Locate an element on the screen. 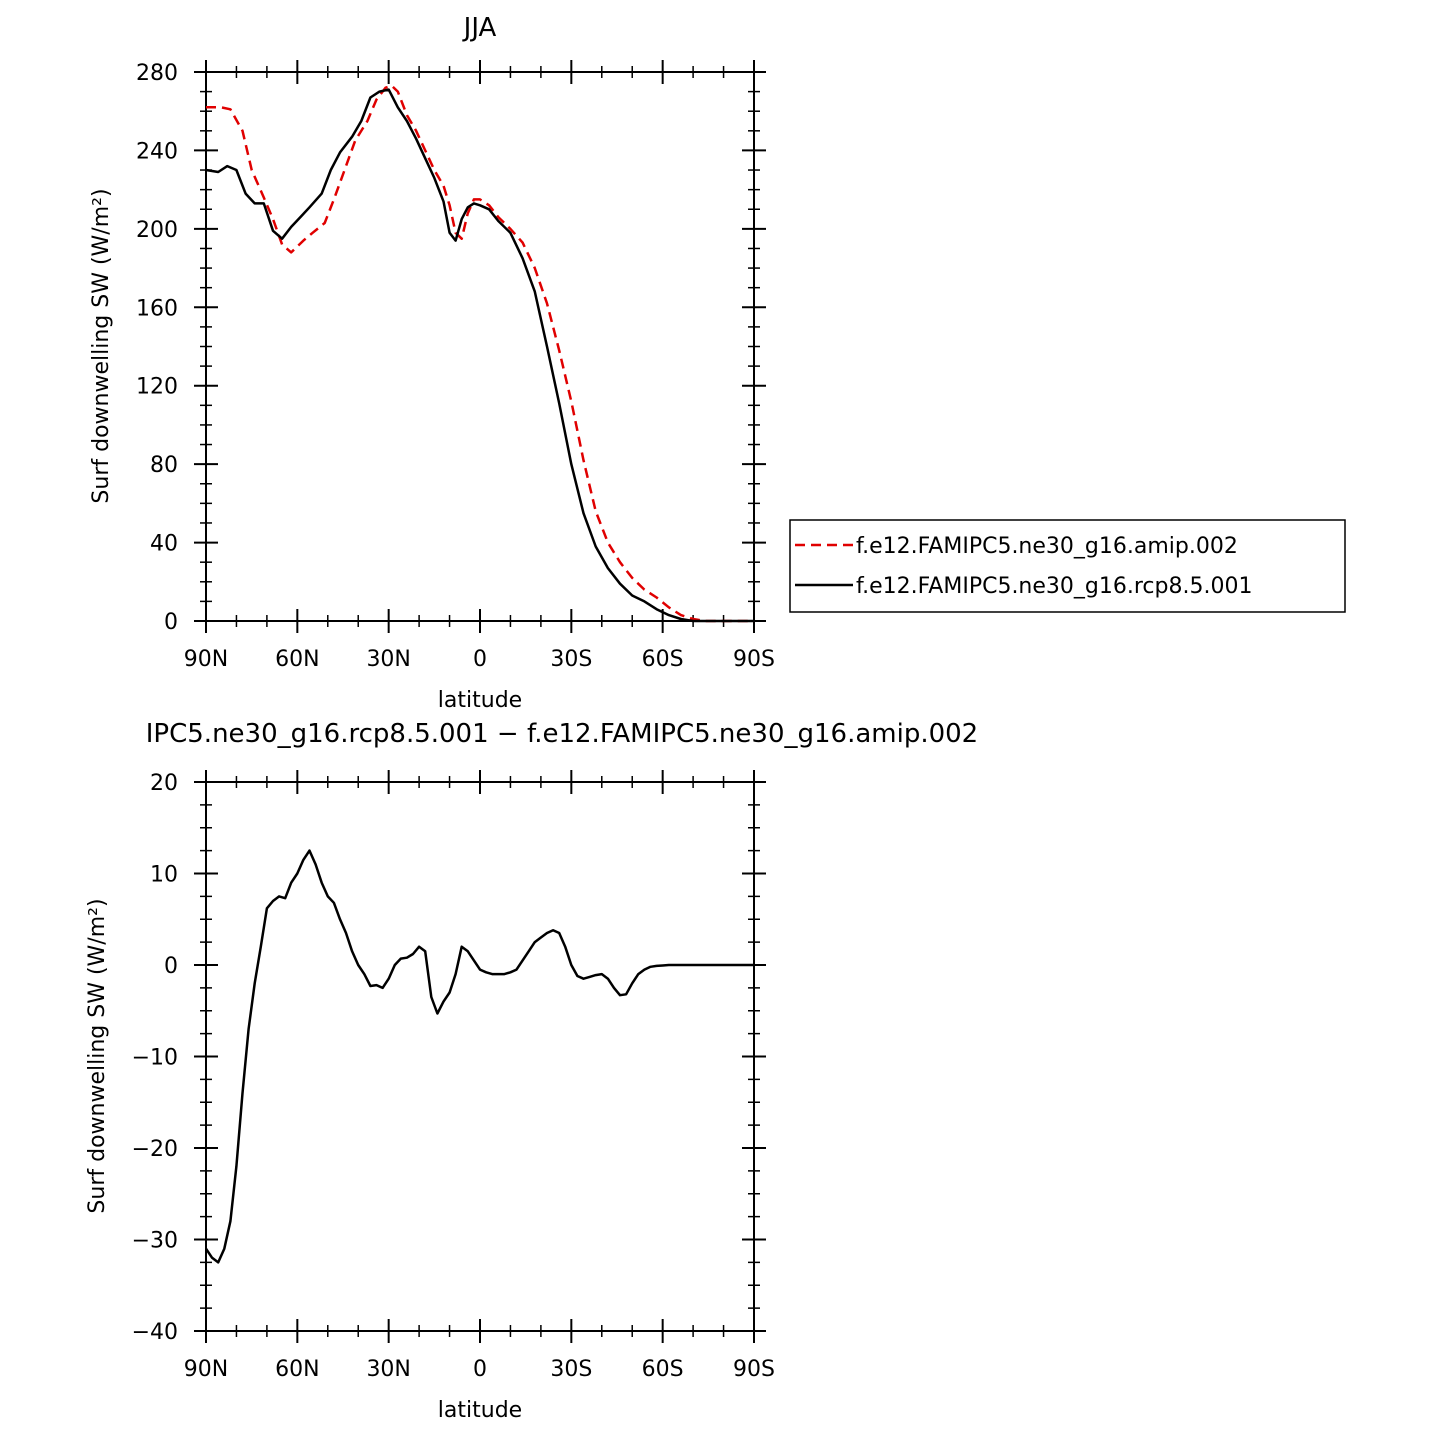 The image size is (1430, 1430). bottom-x-tick-label: 30S is located at coordinates (571, 1369).